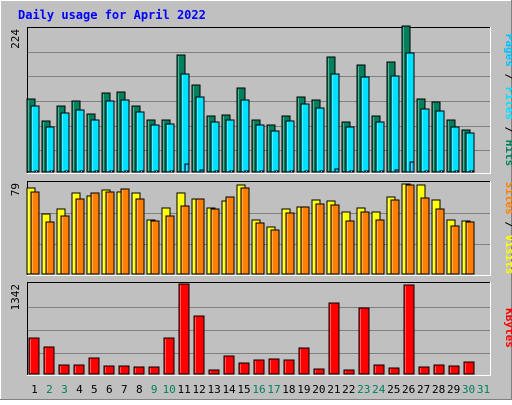  Describe the element at coordinates (507, 328) in the screenshot. I see `series-legend-label: KBytes` at that location.